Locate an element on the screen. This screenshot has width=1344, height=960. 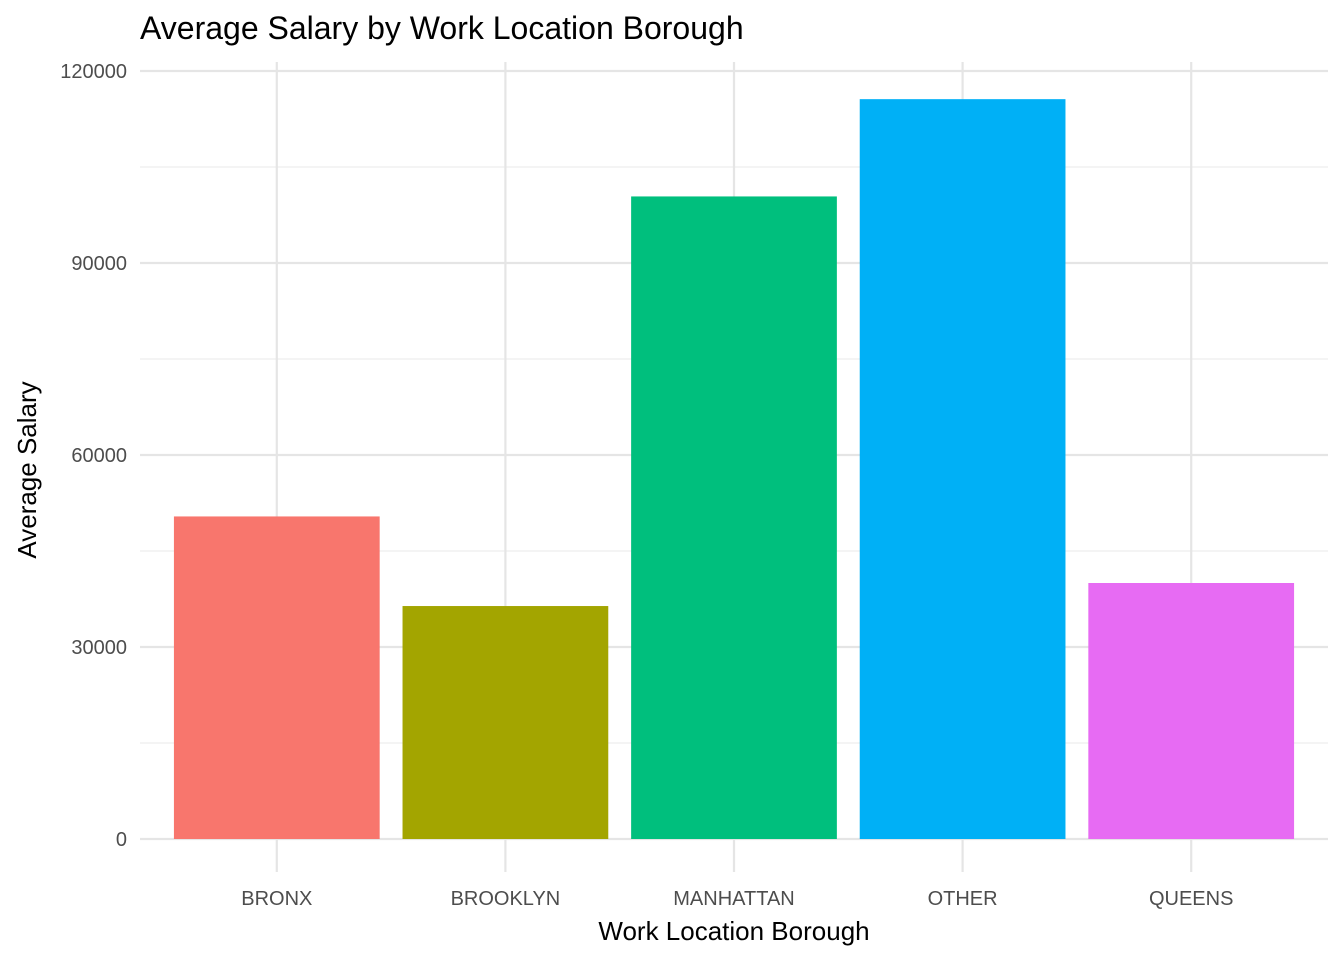
y-axis-title: Average Salary is located at coordinates (27, 469).